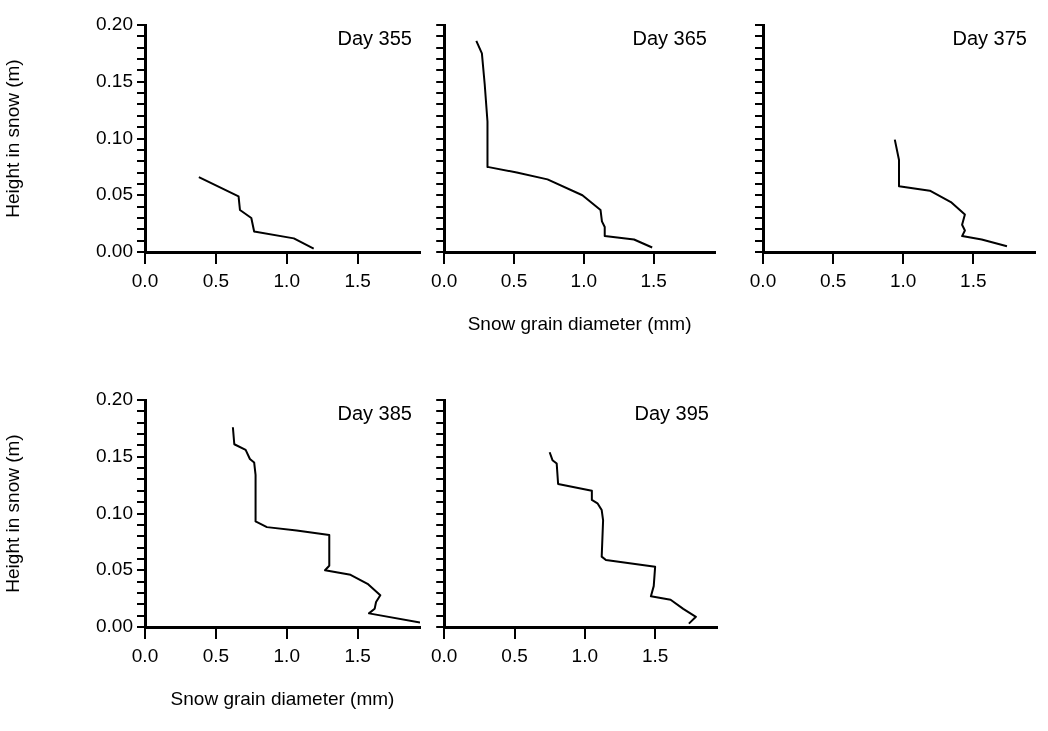  What do you see at coordinates (671, 412) in the screenshot?
I see `chart-title: Day 395` at bounding box center [671, 412].